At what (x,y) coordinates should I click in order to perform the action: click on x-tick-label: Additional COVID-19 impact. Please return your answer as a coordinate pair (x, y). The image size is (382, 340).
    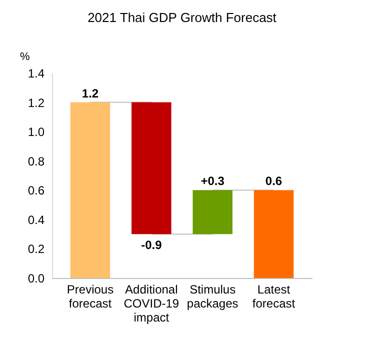
    Looking at the image, I should click on (152, 303).